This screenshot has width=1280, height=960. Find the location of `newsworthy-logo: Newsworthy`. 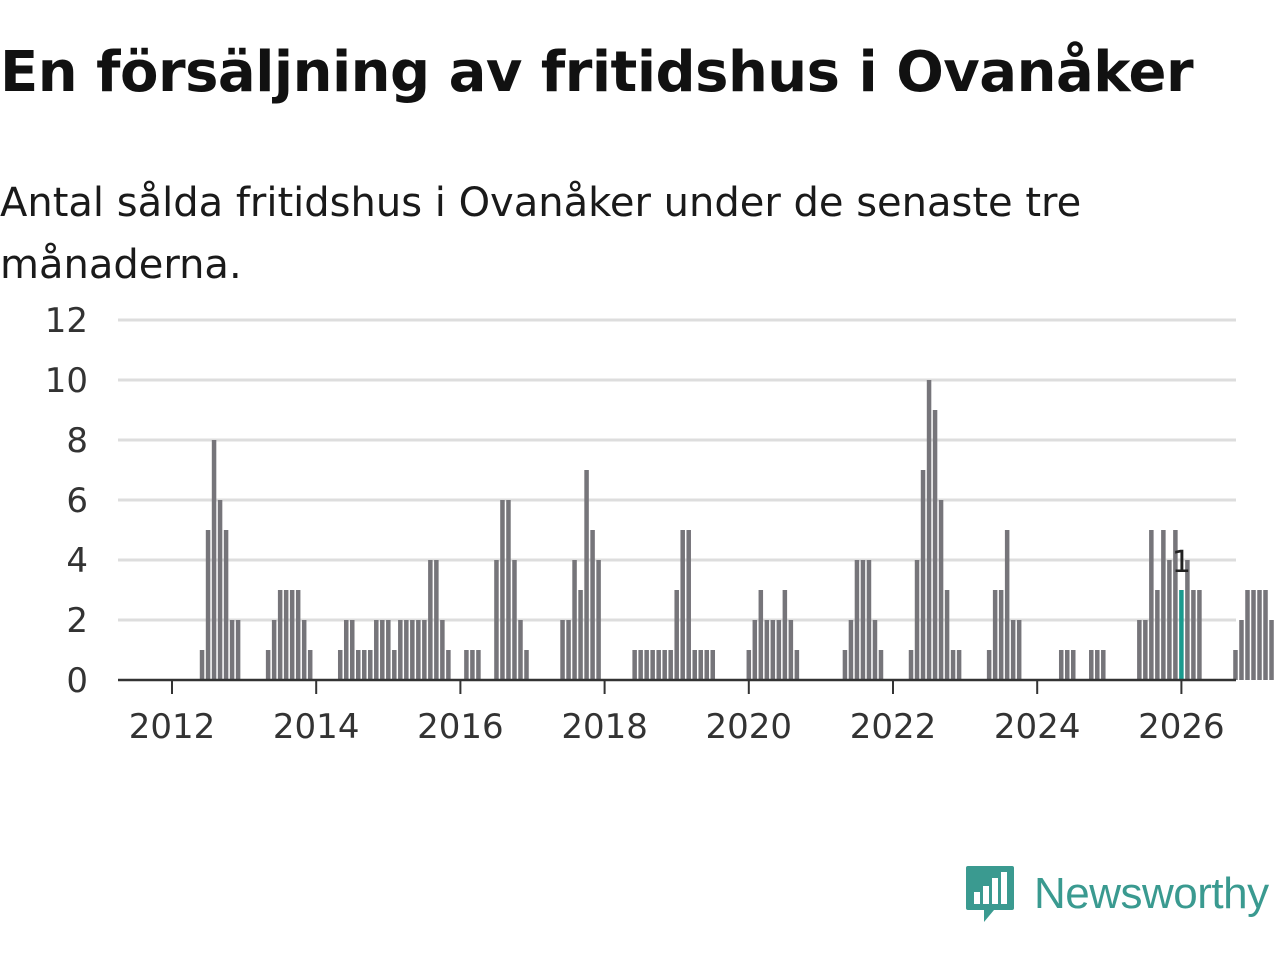

newsworthy-logo: Newsworthy is located at coordinates (1116, 894).